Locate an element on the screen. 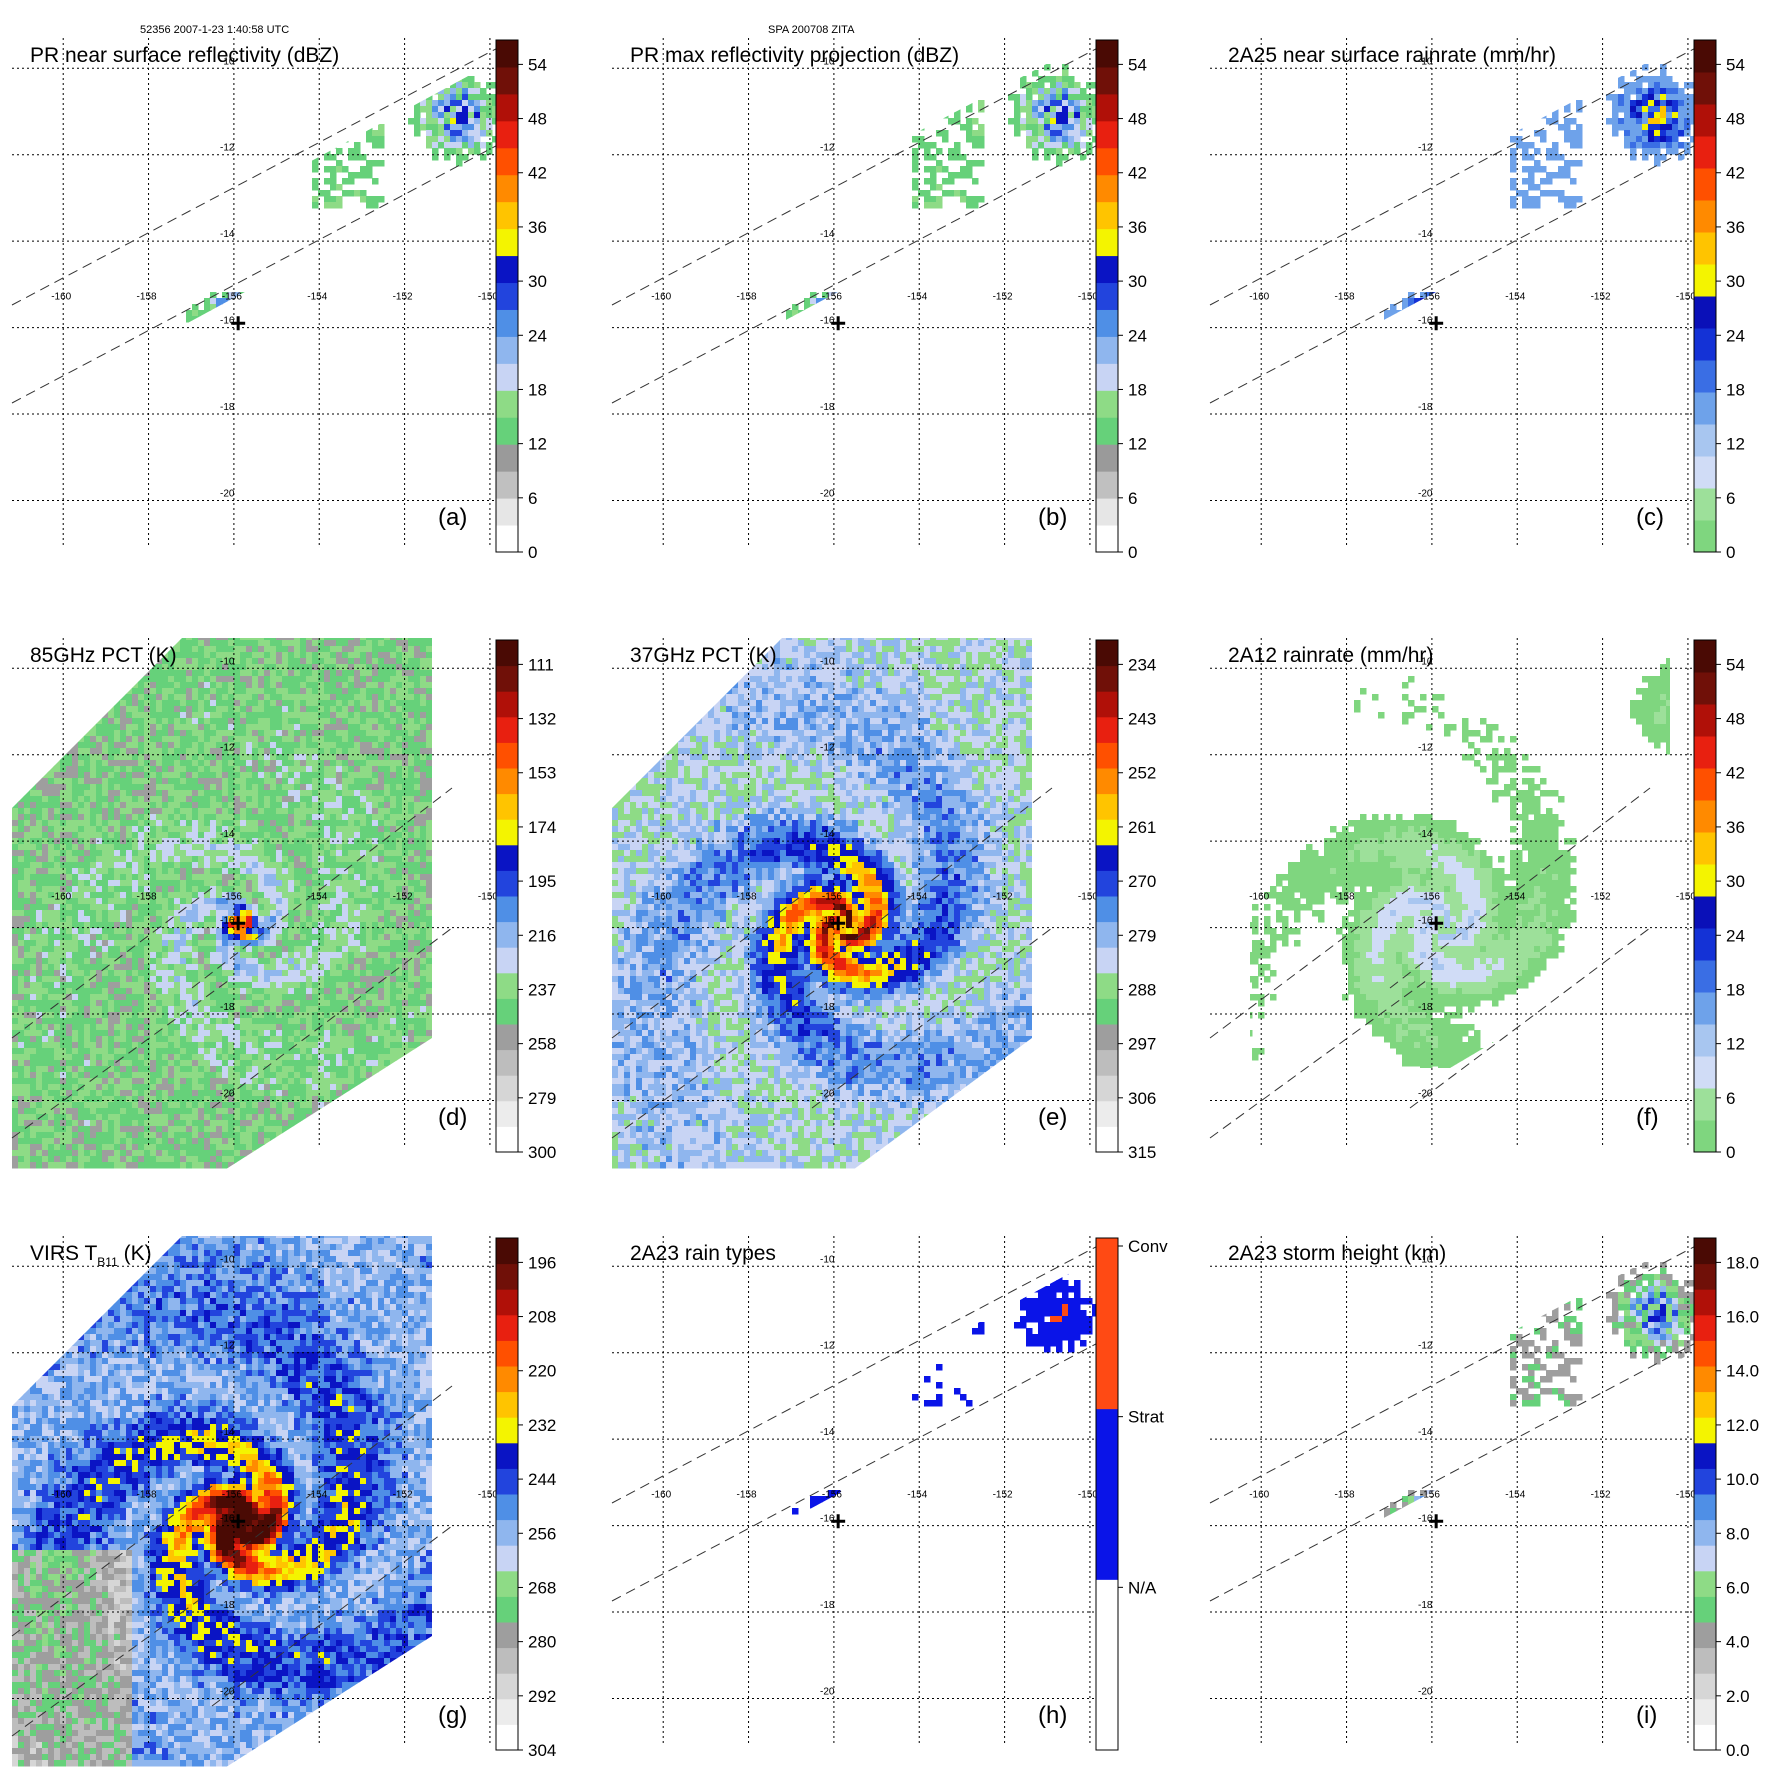  header-storm-id: SPA 200708 ZITA is located at coordinates (811, 30).